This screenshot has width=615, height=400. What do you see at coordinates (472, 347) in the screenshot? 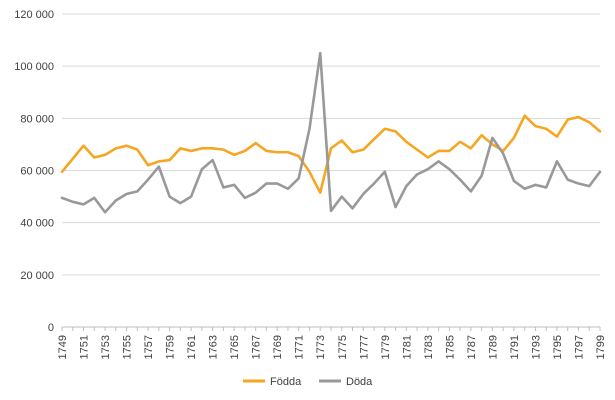
I see `x-tick-label: 1787` at bounding box center [472, 347].